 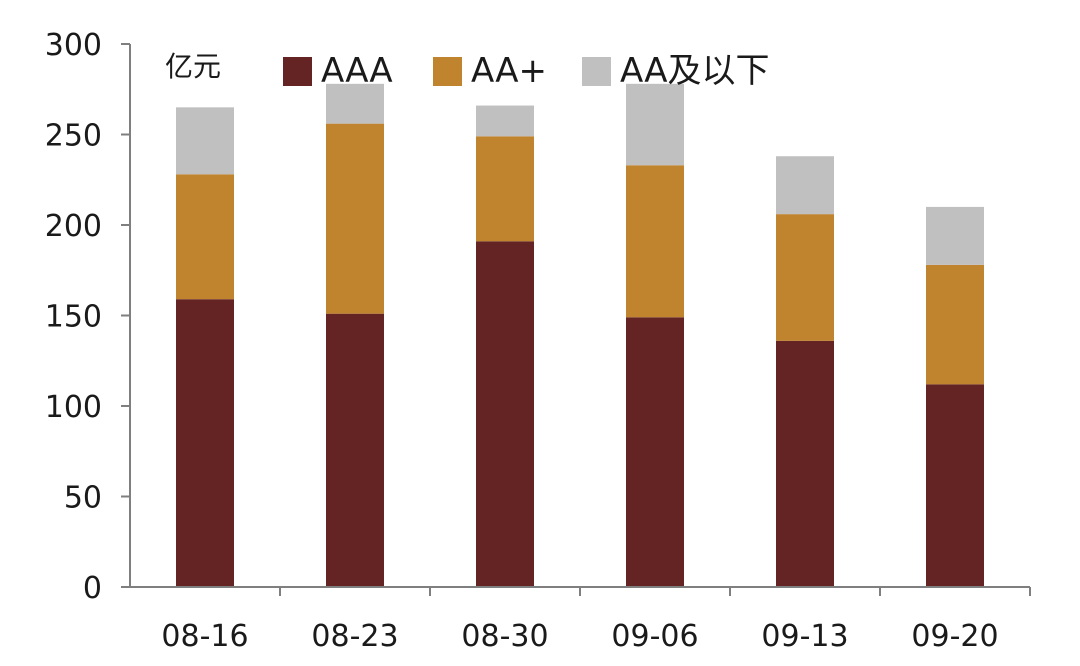 I want to click on y-tick-label: 150, so click(x=73, y=317).